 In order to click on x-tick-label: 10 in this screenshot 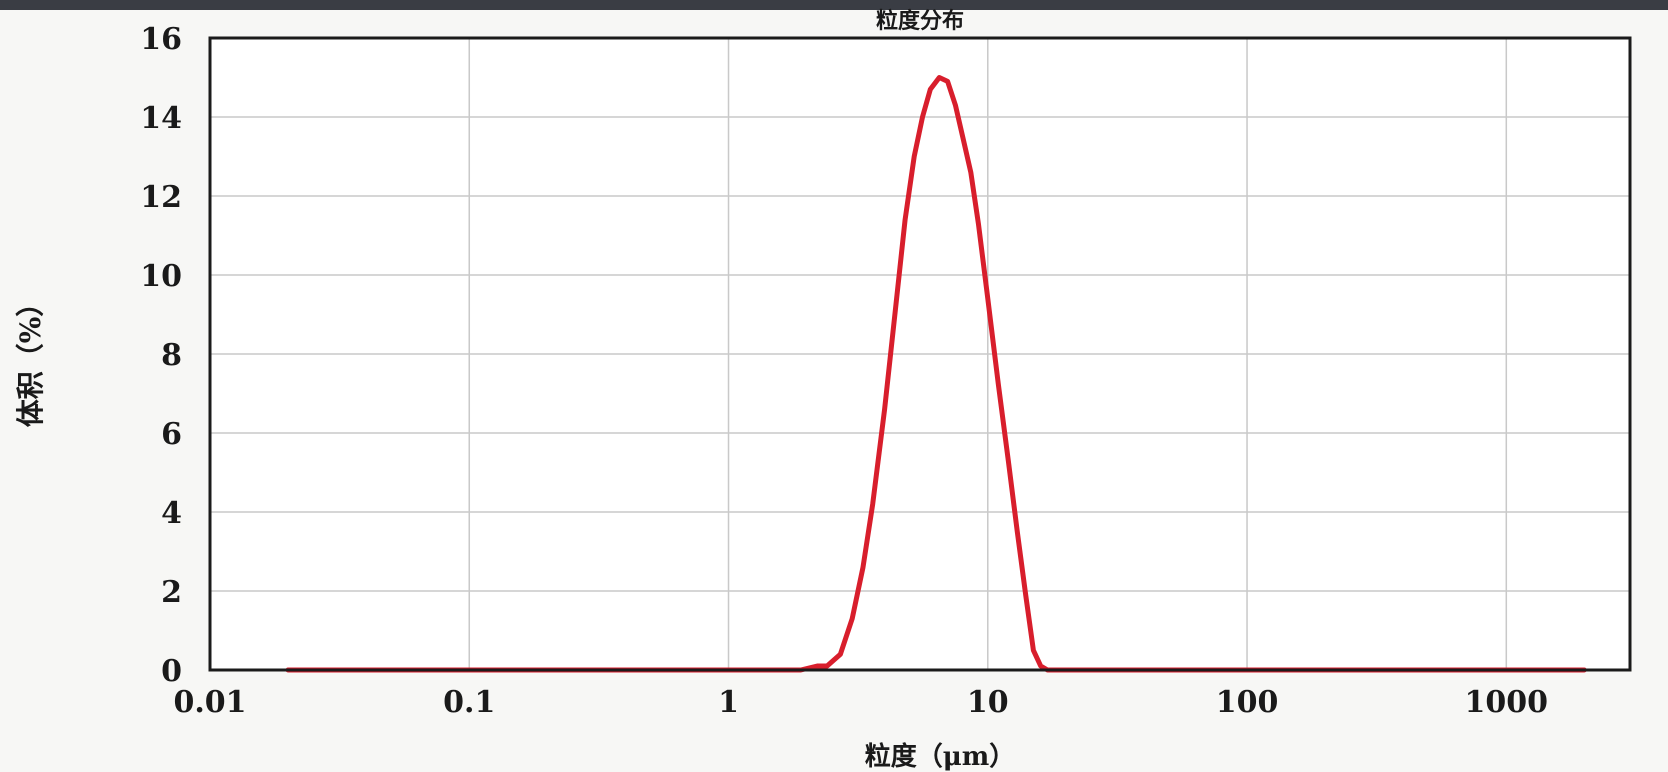, I will do `click(988, 702)`.